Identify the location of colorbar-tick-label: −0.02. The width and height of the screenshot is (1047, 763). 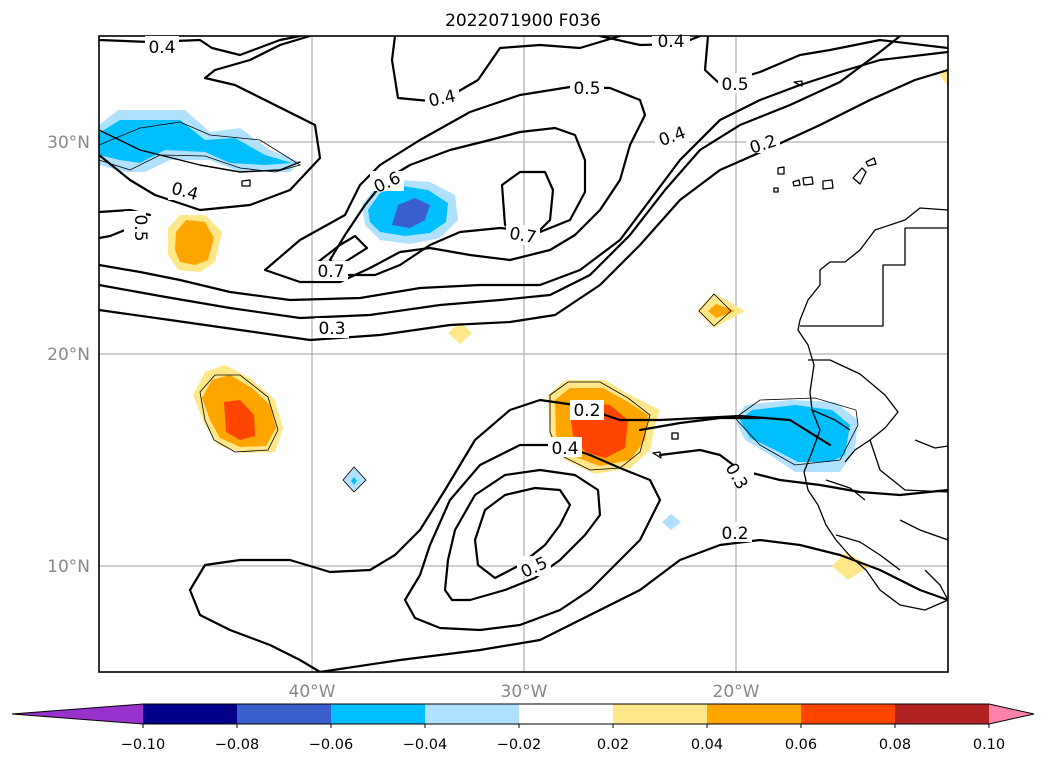
(519, 745).